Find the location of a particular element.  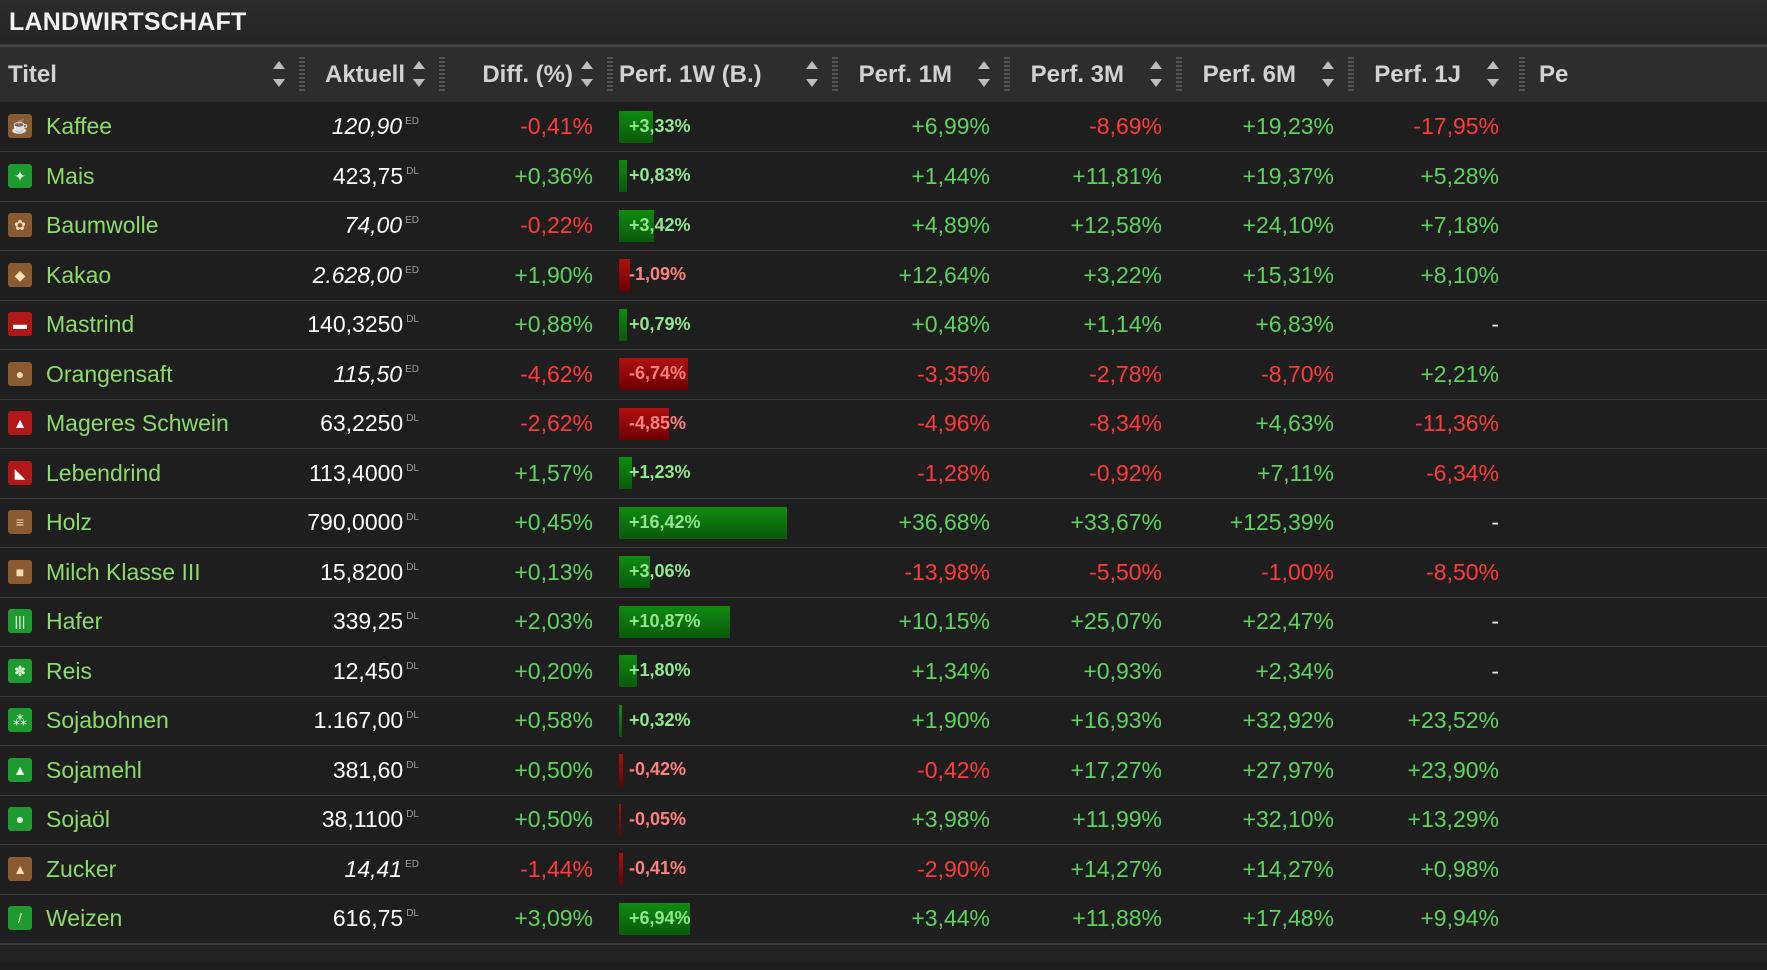

commodity-name-cell: ■ Milch Klasse III is located at coordinates (147, 573).